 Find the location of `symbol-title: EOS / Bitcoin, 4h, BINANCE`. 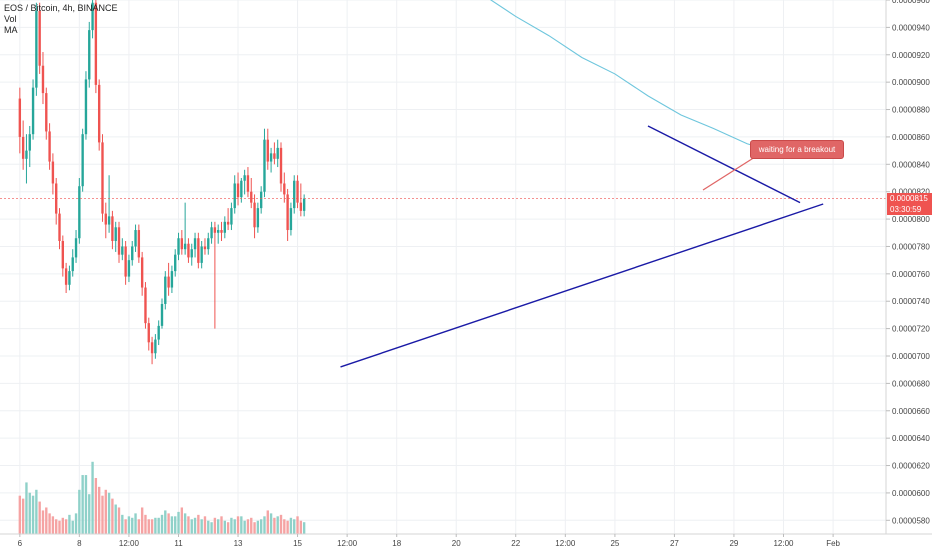

symbol-title: EOS / Bitcoin, 4h, BINANCE is located at coordinates (61, 8).